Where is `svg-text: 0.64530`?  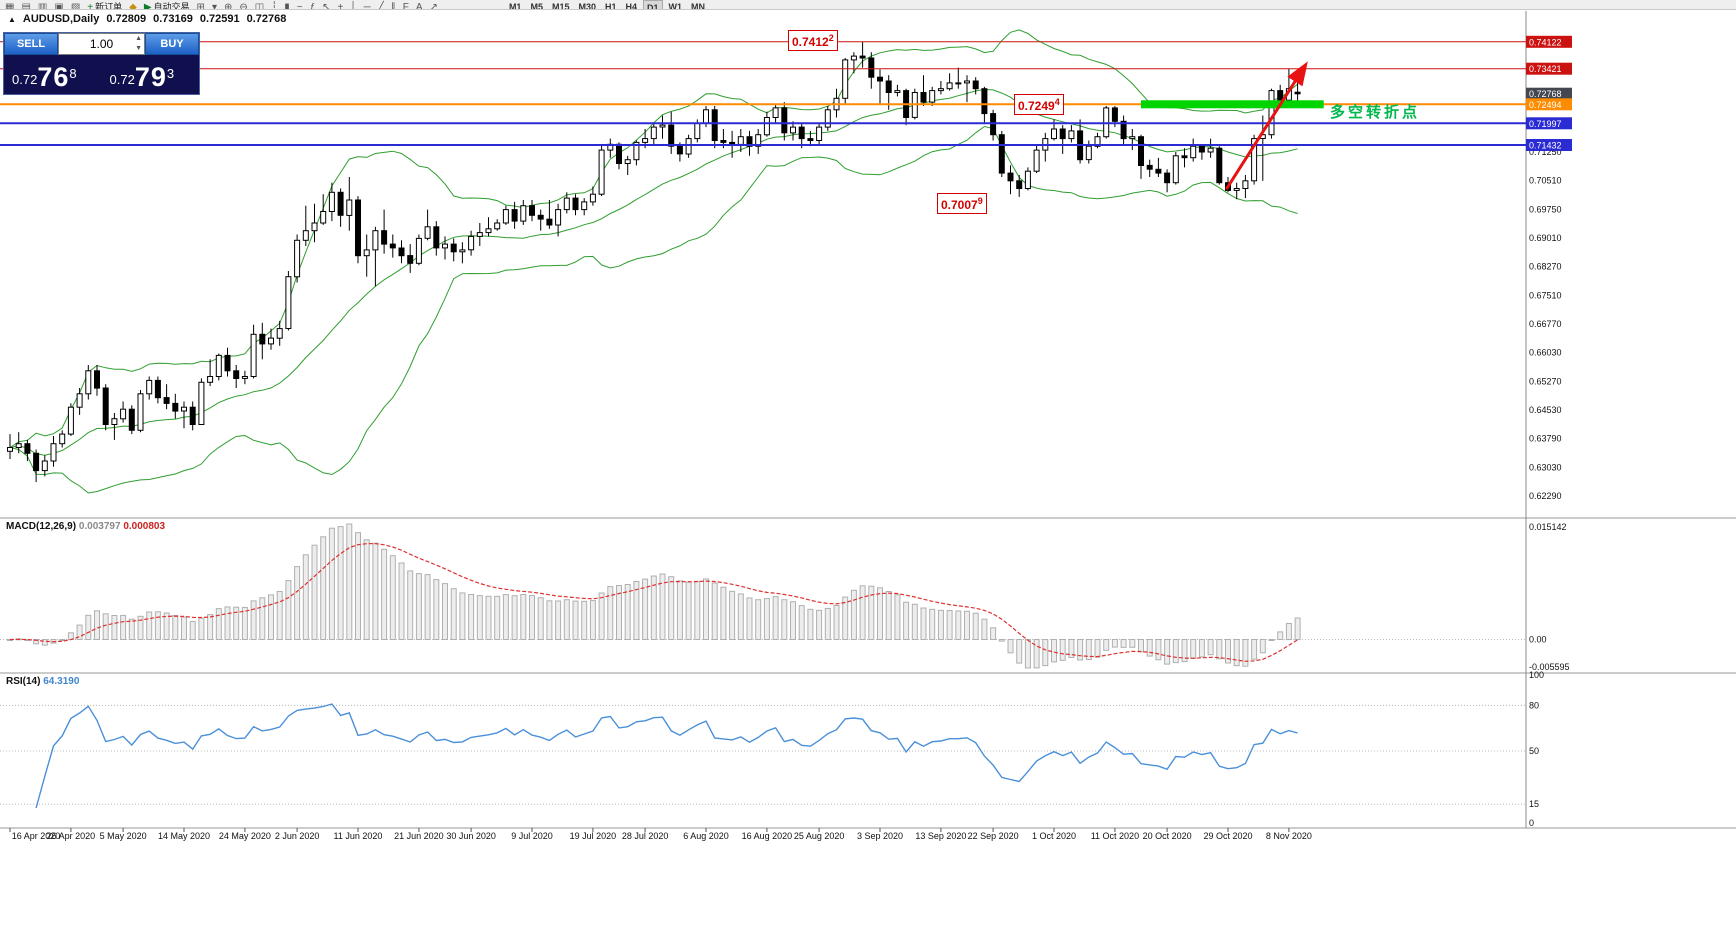 svg-text: 0.64530 is located at coordinates (1545, 410).